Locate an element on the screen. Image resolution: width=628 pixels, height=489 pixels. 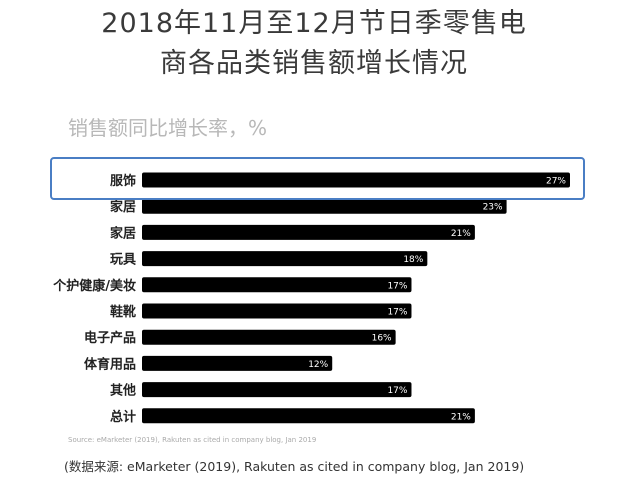
category-label: 玩具 is located at coordinates (123, 260).